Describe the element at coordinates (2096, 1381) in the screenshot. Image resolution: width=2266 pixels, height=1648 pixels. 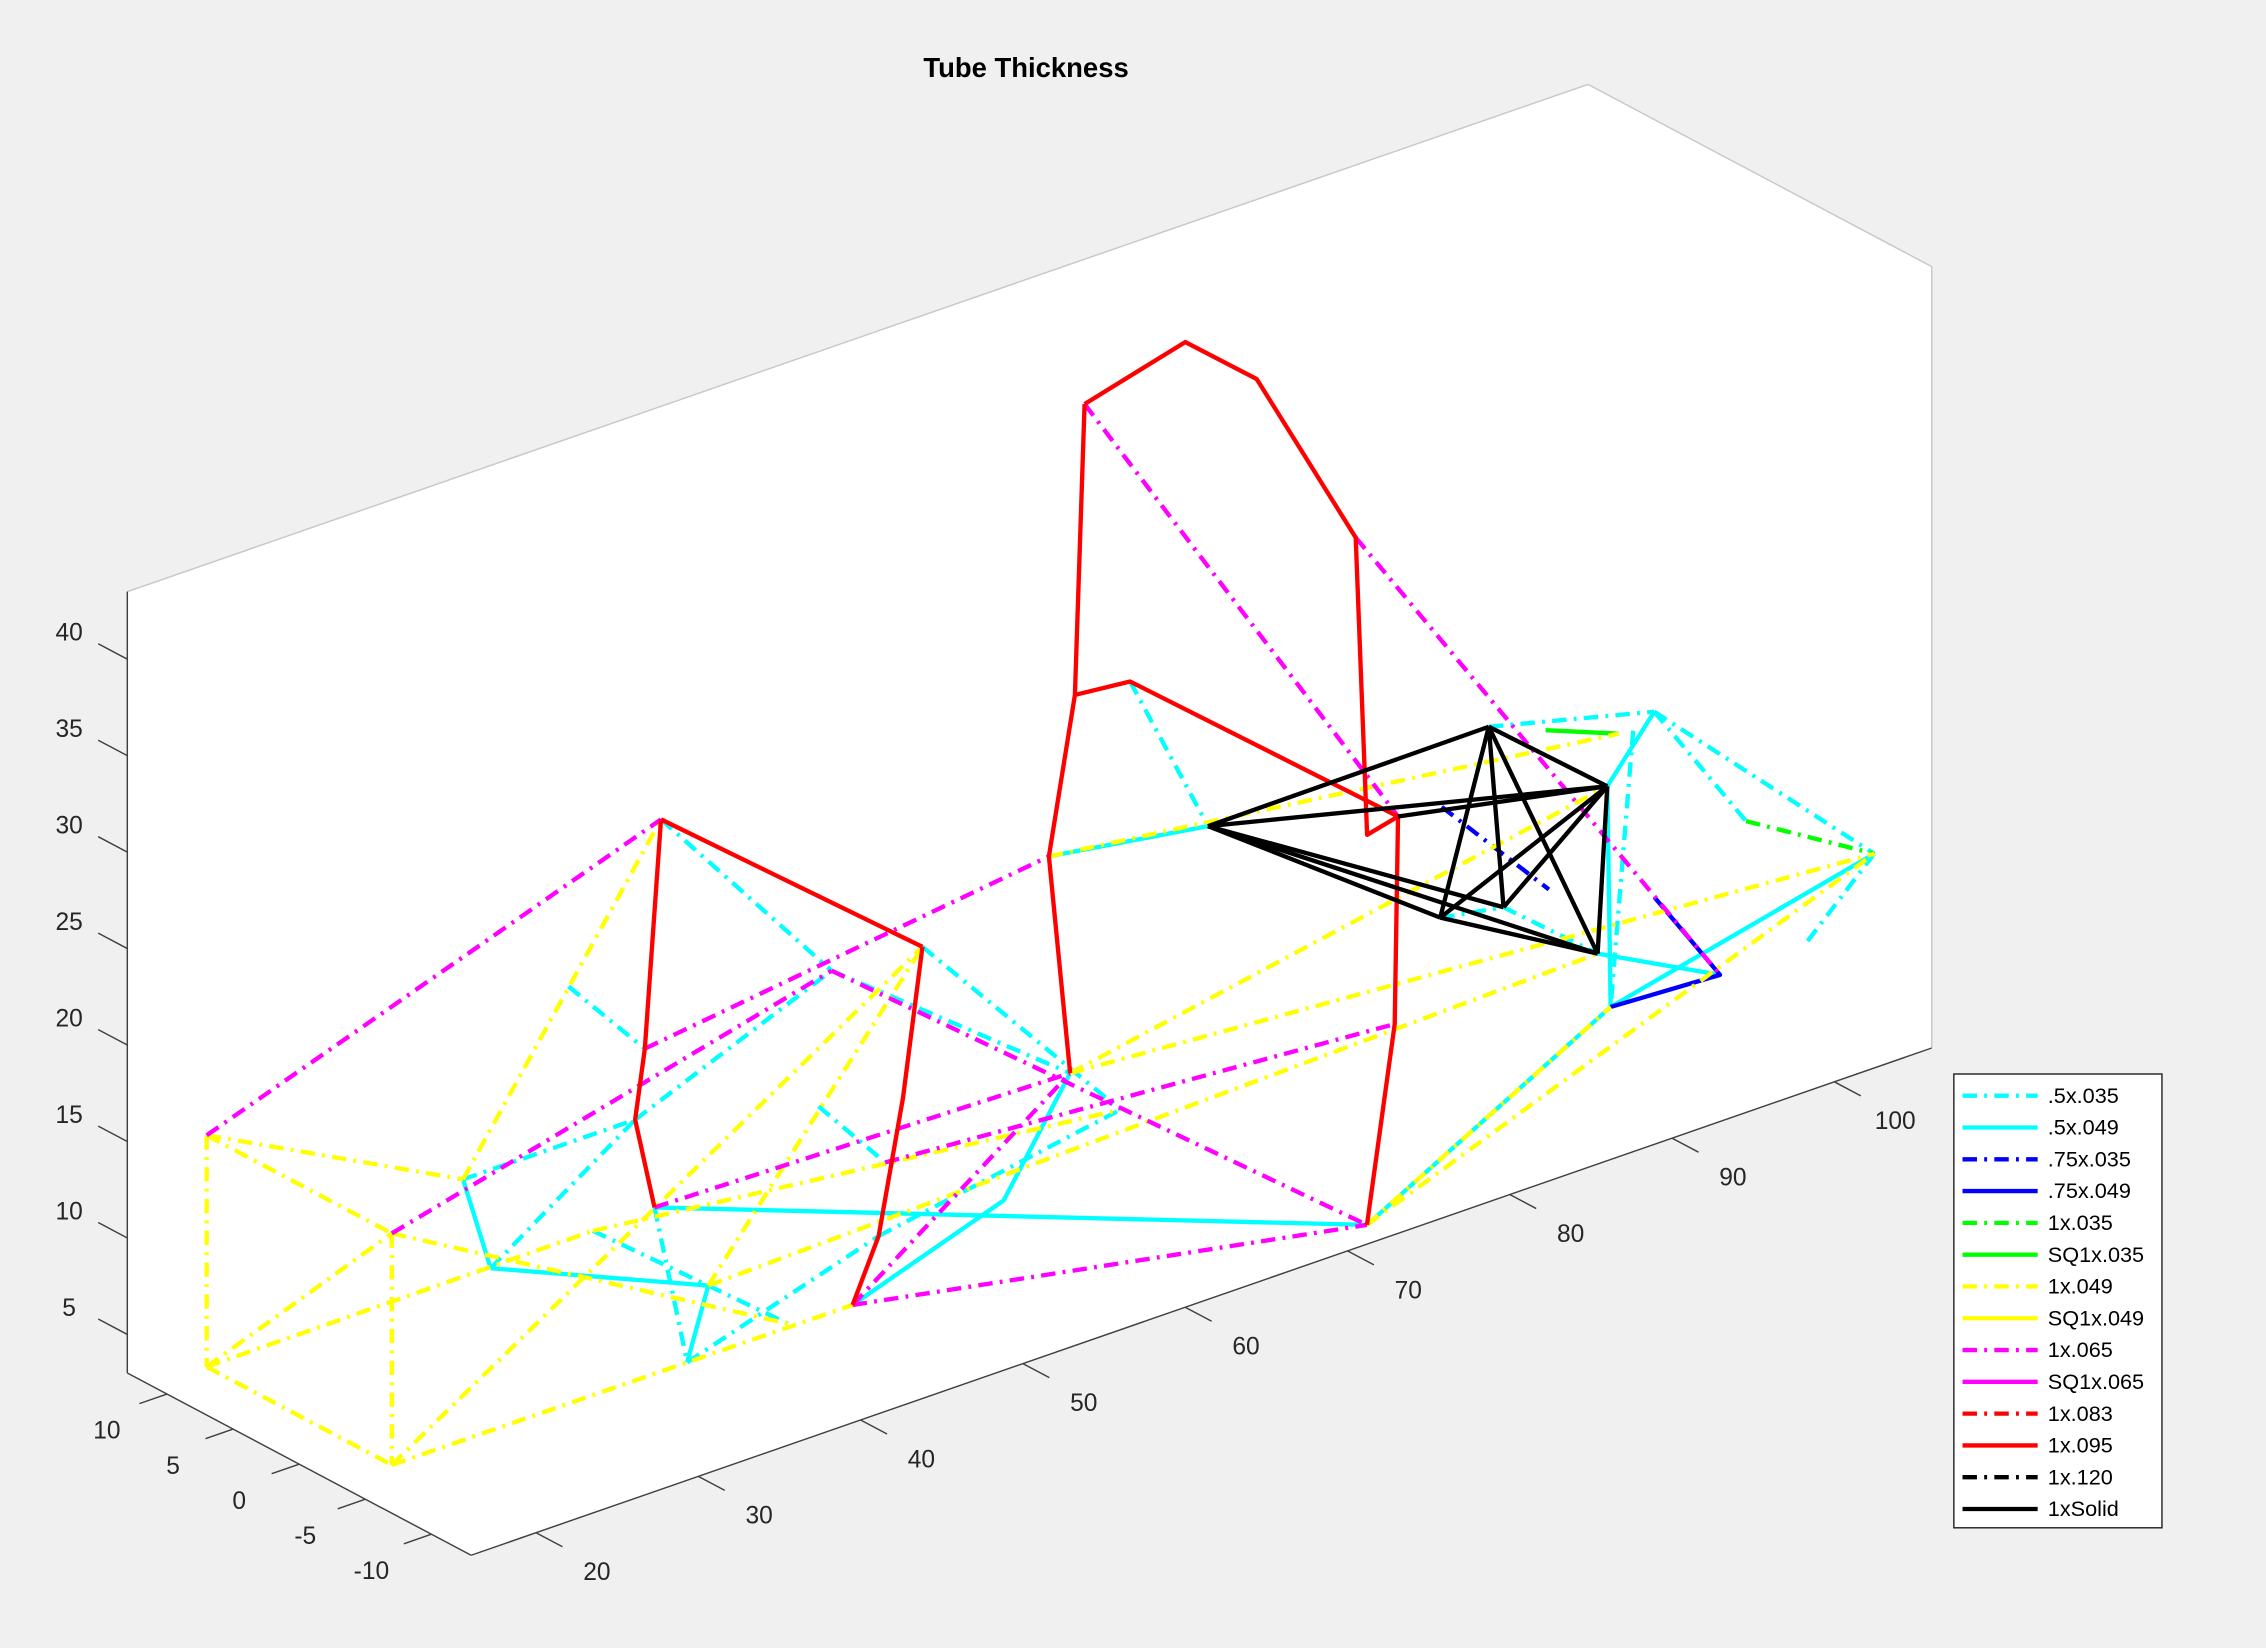
I see `legend-label: SQ1x.065` at that location.